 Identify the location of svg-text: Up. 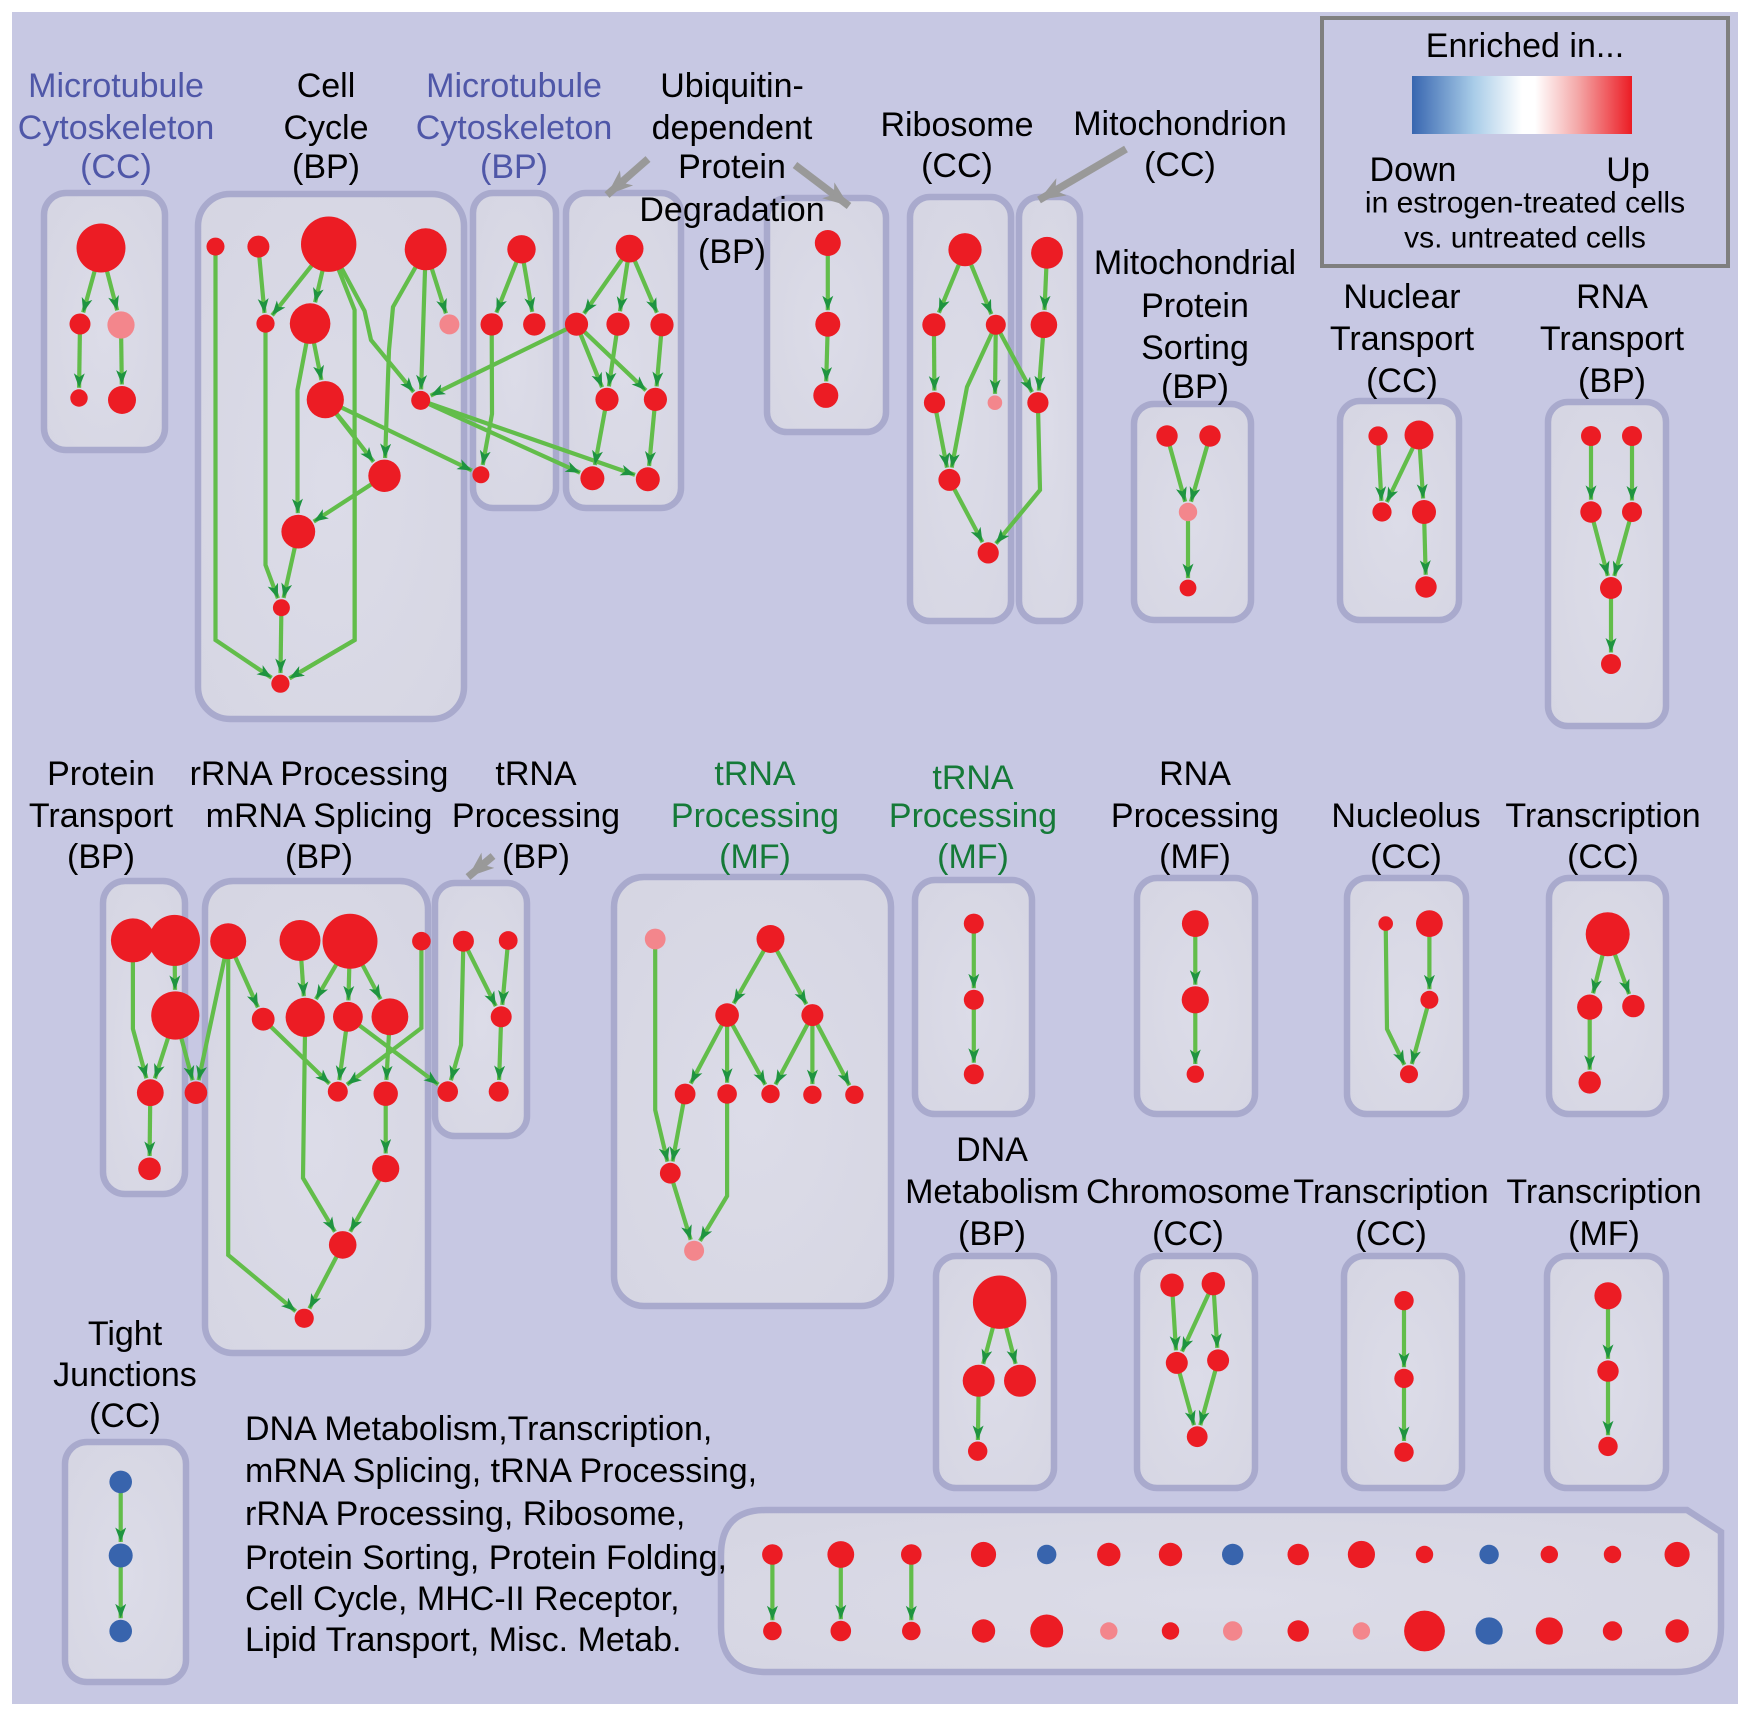
(1627, 170).